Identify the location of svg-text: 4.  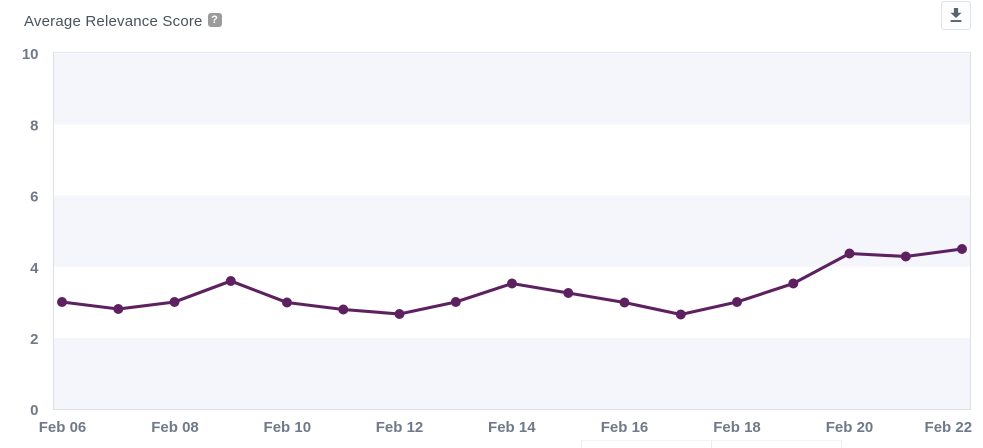
(34, 268).